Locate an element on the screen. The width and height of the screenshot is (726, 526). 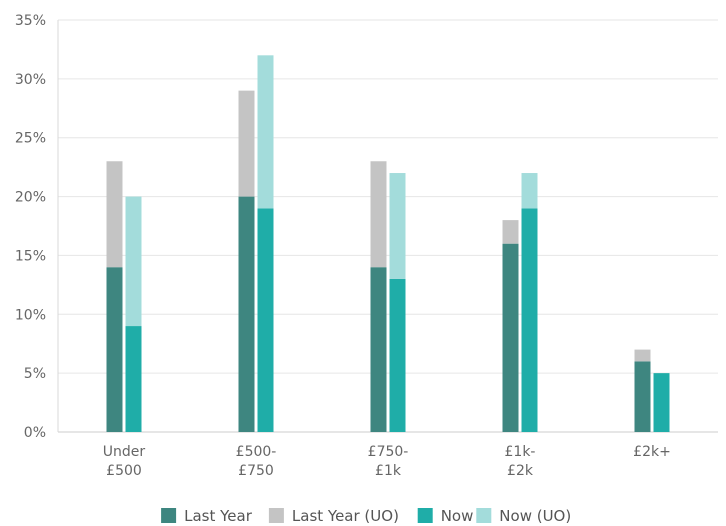
y-tick-label: 20% is located at coordinates (30, 198).